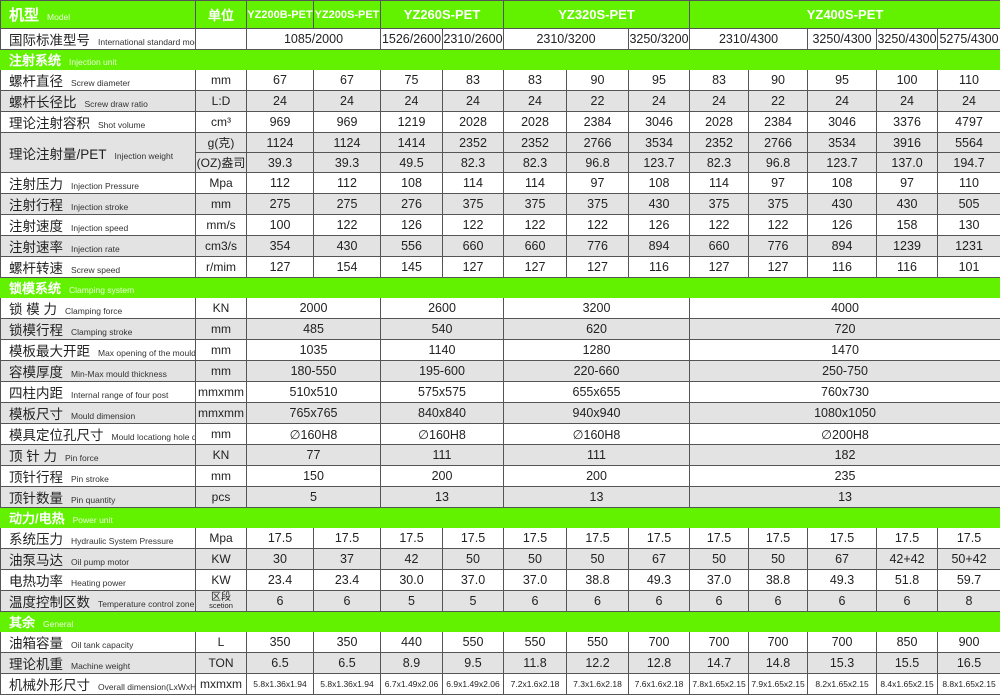 This screenshot has height=695, width=1000. What do you see at coordinates (659, 580) in the screenshot?
I see `value-cell: 49.3` at bounding box center [659, 580].